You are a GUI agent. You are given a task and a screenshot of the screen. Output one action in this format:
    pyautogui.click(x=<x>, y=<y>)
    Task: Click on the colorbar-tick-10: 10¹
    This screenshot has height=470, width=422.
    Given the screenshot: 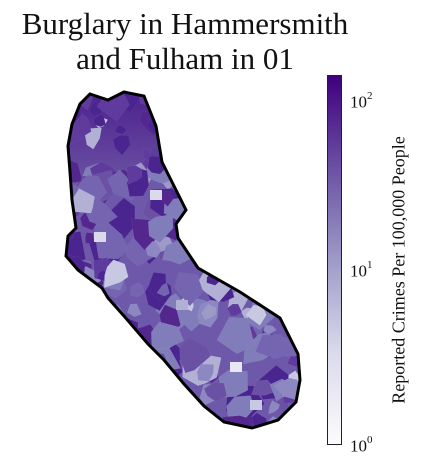 What is the action you would take?
    pyautogui.click(x=361, y=271)
    